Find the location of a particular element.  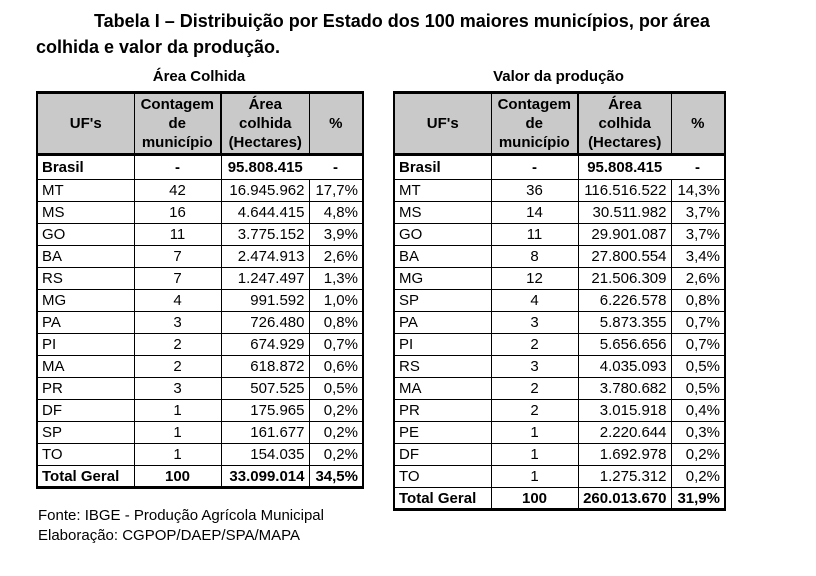

table-row: SP 4 6.226.578 0,8% is located at coordinates (559, 300).